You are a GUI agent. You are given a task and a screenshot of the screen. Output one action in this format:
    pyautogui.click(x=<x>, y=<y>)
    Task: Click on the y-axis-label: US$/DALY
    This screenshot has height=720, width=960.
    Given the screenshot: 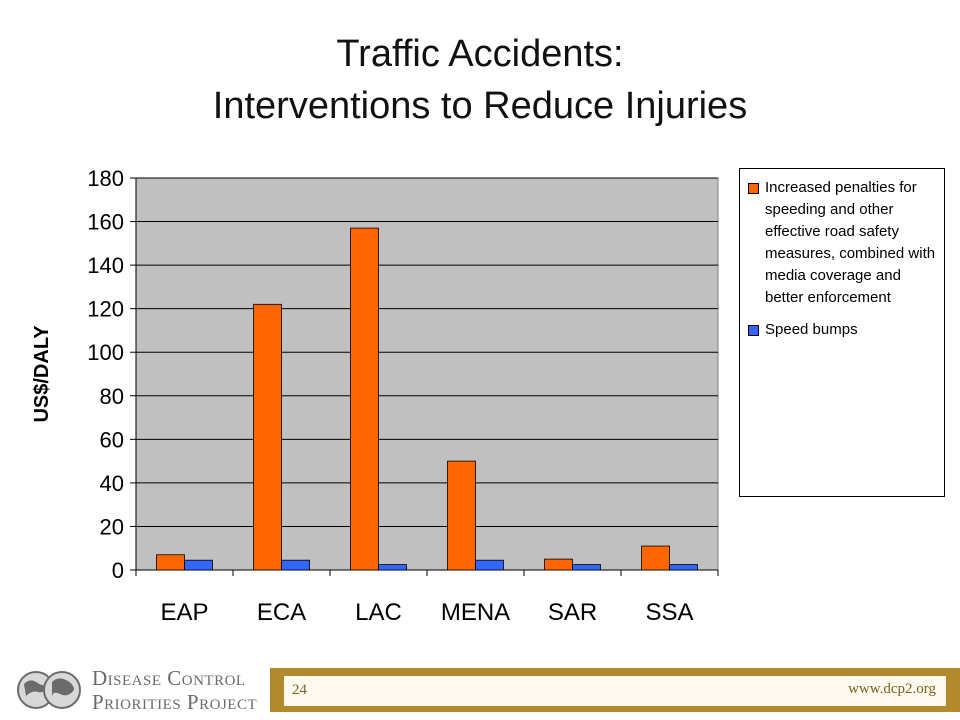 What is the action you would take?
    pyautogui.click(x=42, y=374)
    